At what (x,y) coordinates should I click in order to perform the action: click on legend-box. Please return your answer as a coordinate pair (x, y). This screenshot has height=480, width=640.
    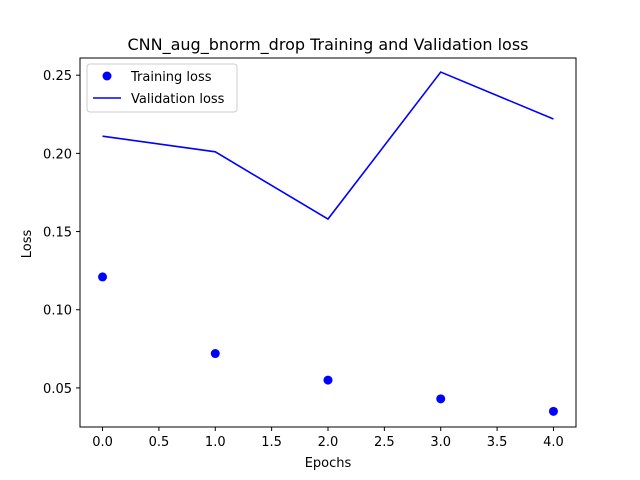
    Looking at the image, I should click on (162, 88).